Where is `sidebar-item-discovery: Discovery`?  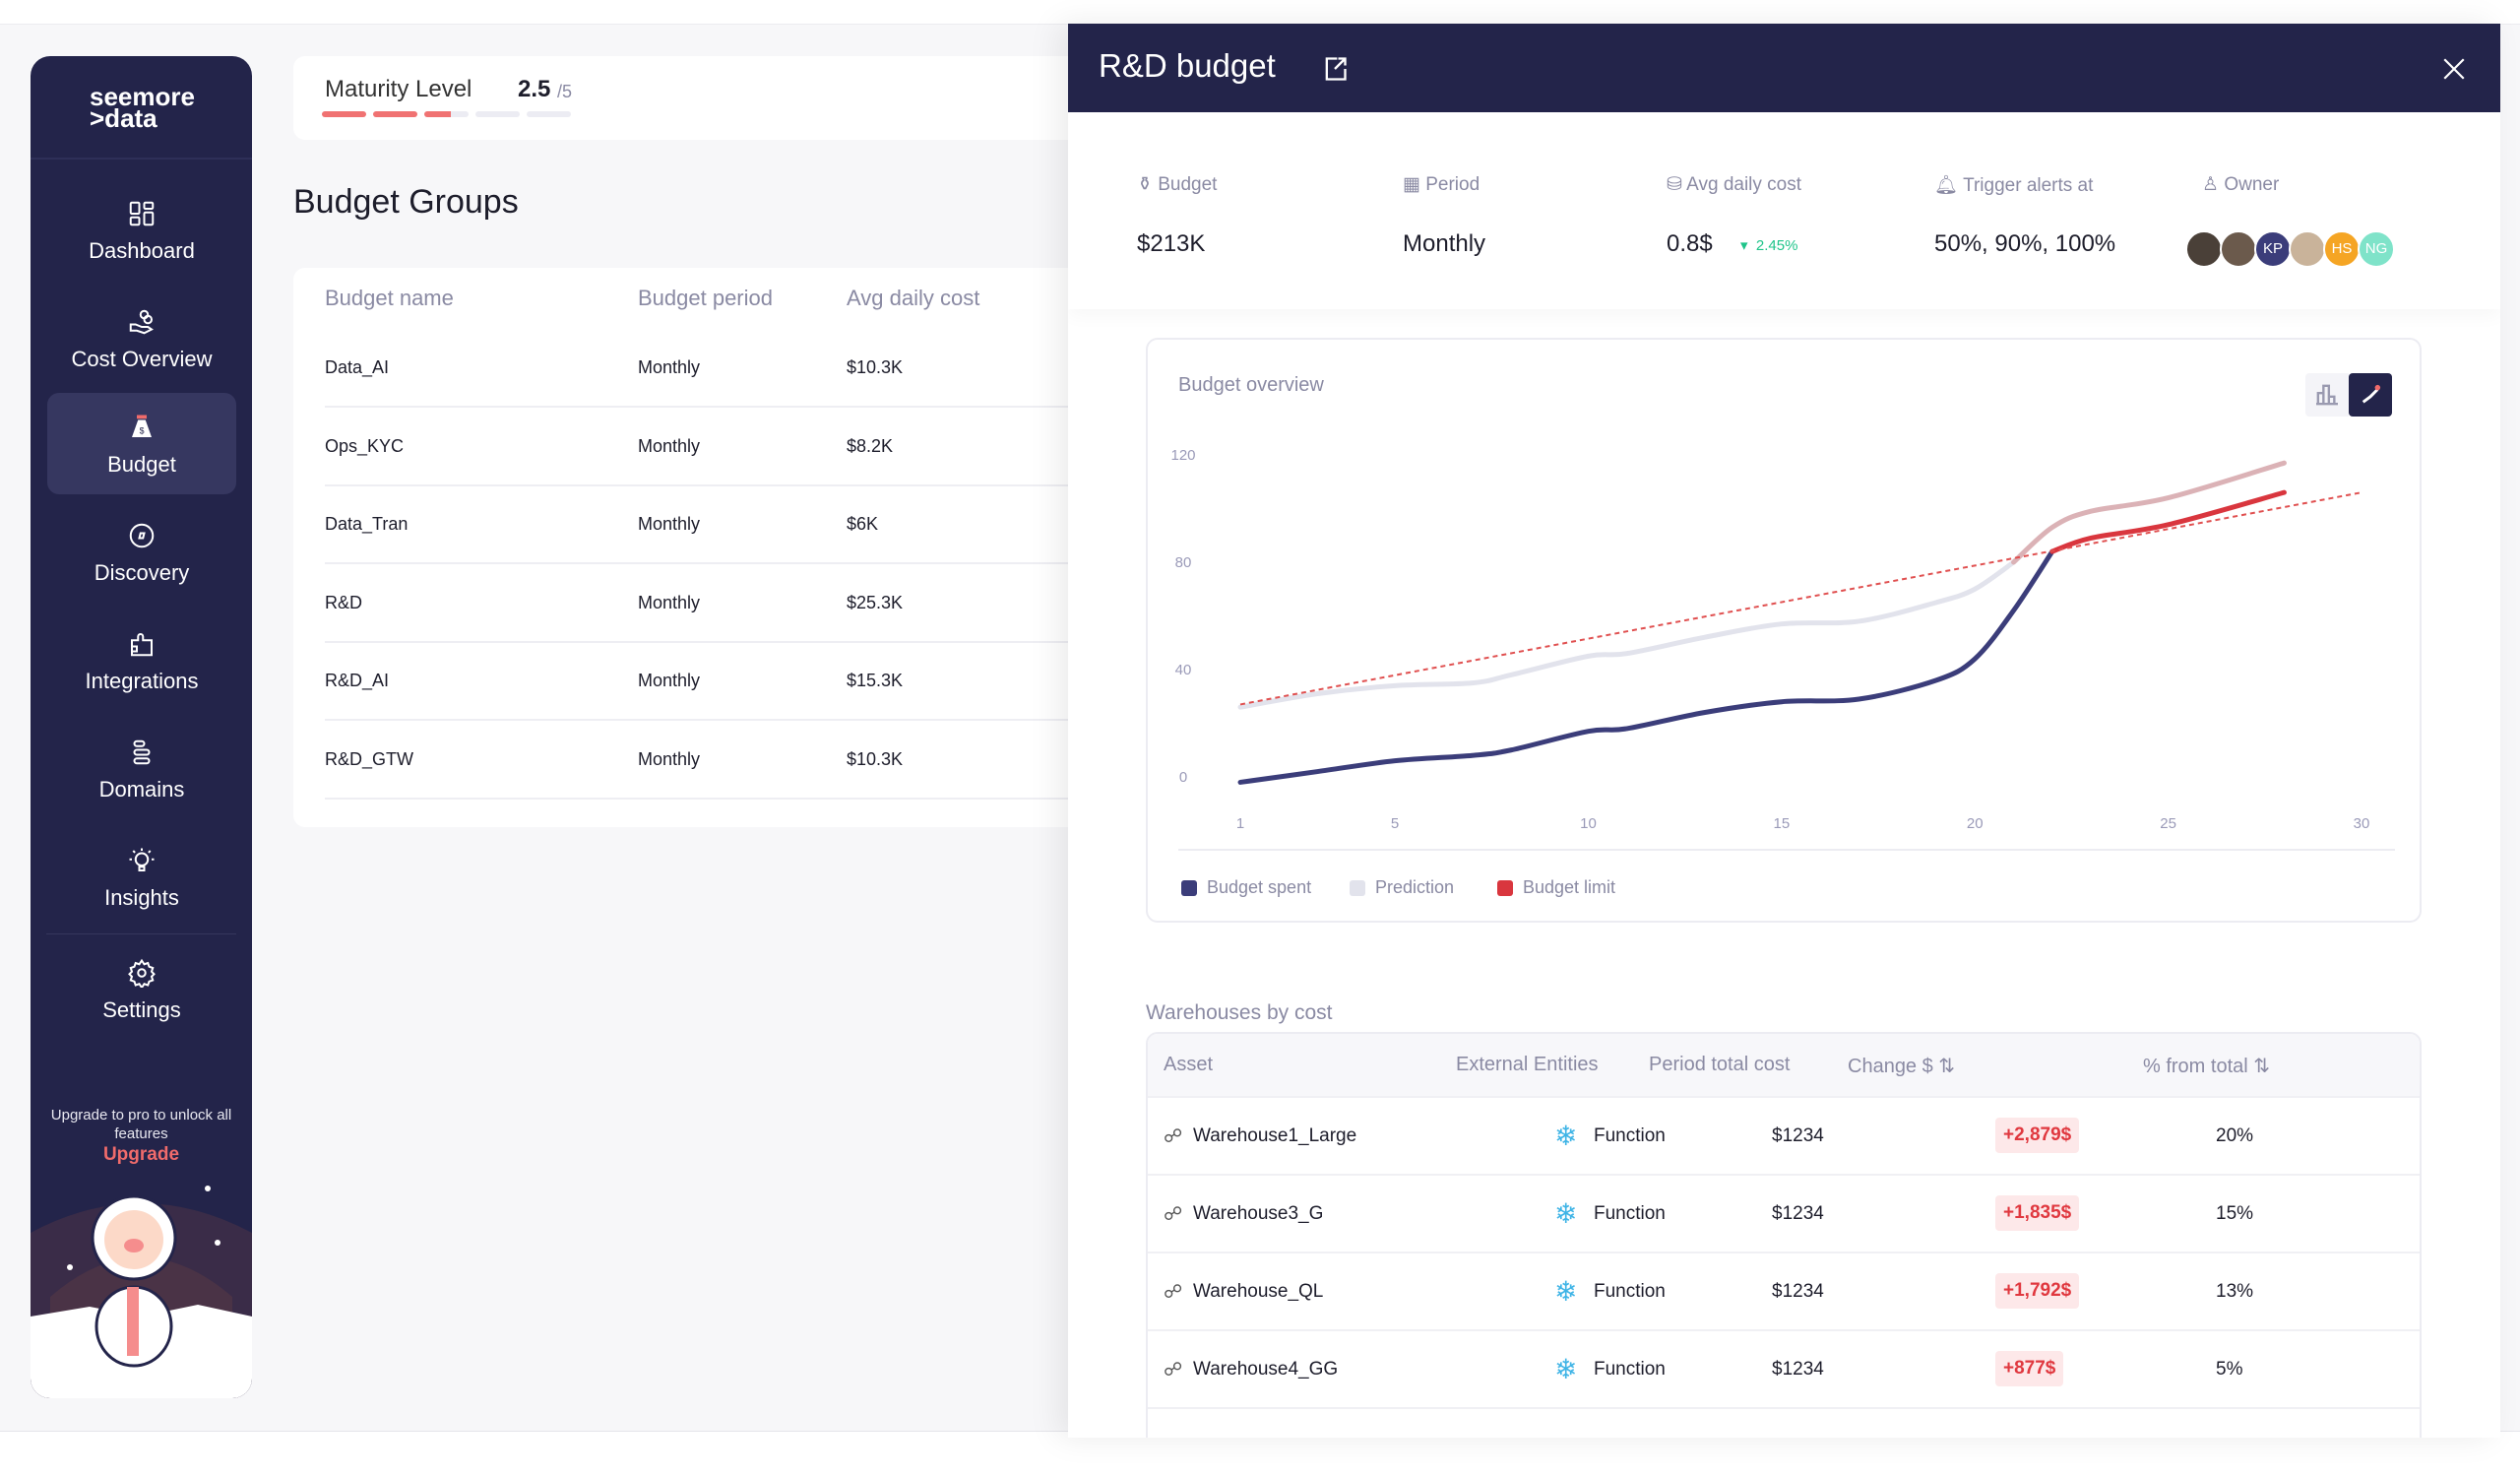 sidebar-item-discovery: Discovery is located at coordinates (141, 552).